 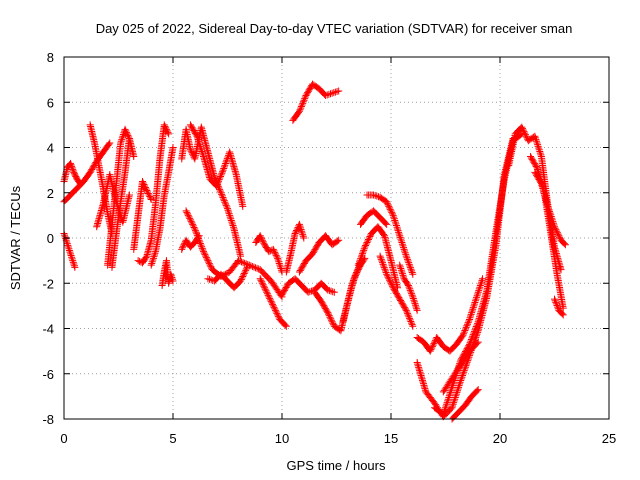 What do you see at coordinates (391, 438) in the screenshot?
I see `x-tick-label: 15` at bounding box center [391, 438].